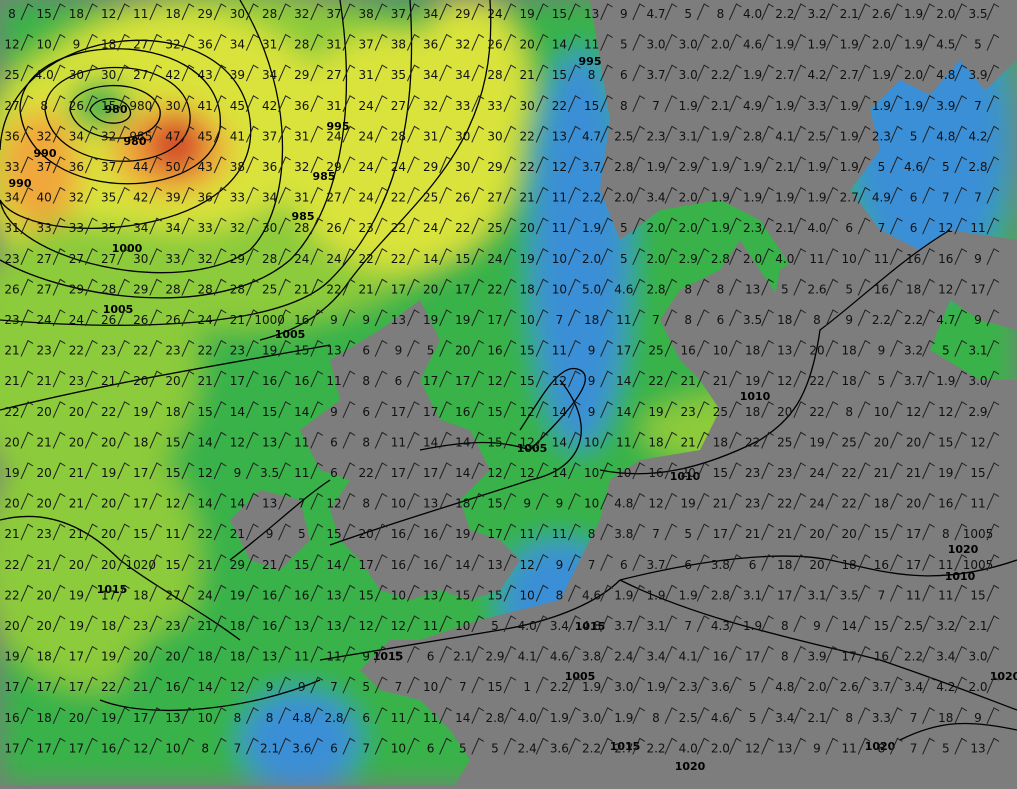  I want to click on wind-speed-value: 2.9, so click(977, 412).